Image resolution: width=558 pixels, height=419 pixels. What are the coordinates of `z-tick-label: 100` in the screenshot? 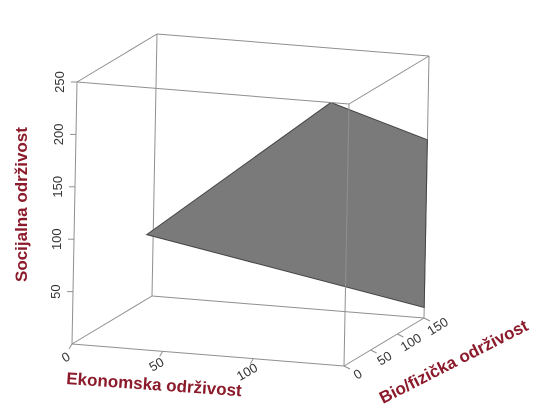 It's located at (56, 239).